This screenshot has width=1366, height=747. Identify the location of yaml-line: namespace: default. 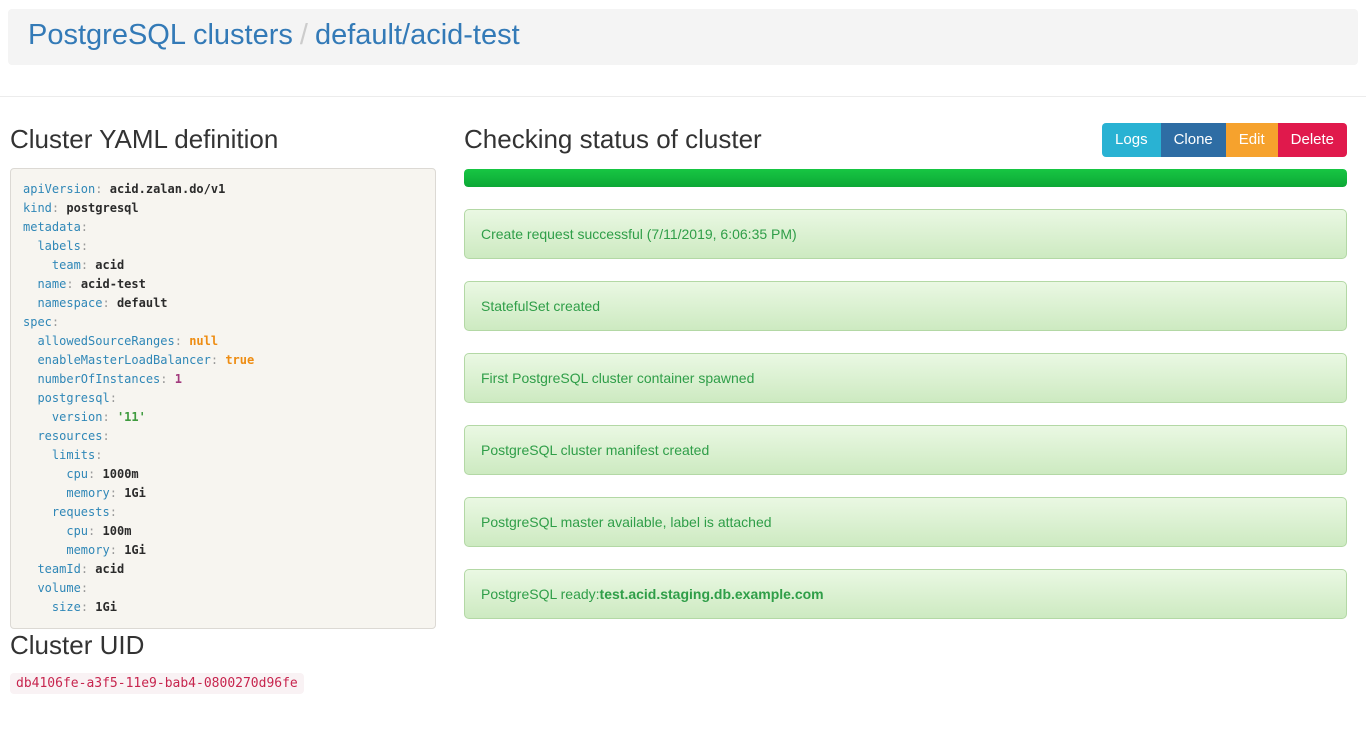
(223, 303).